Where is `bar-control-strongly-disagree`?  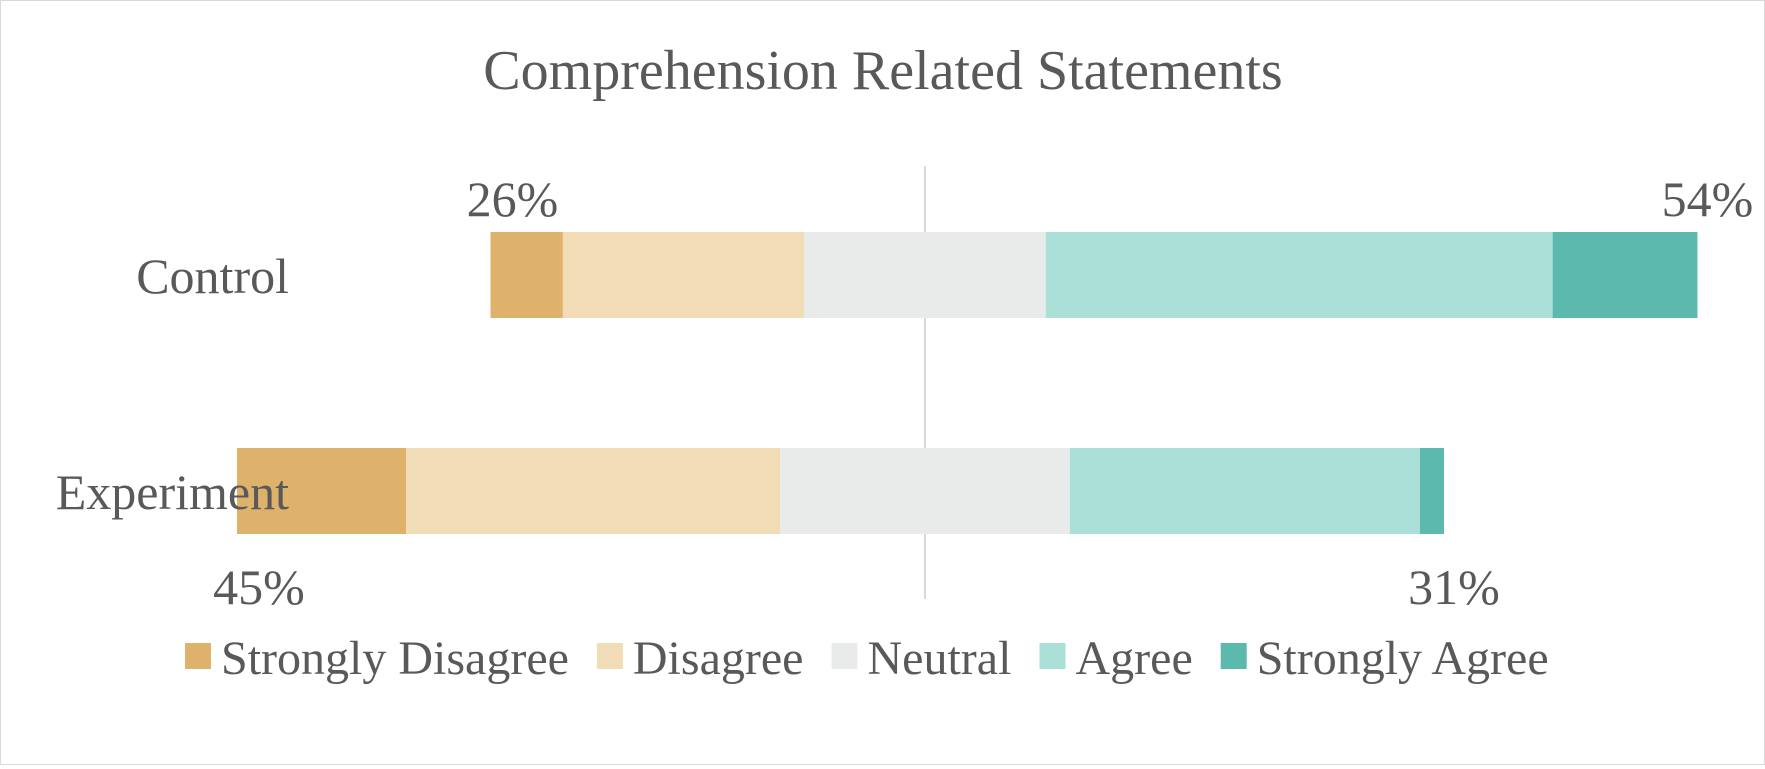 bar-control-strongly-disagree is located at coordinates (526, 275).